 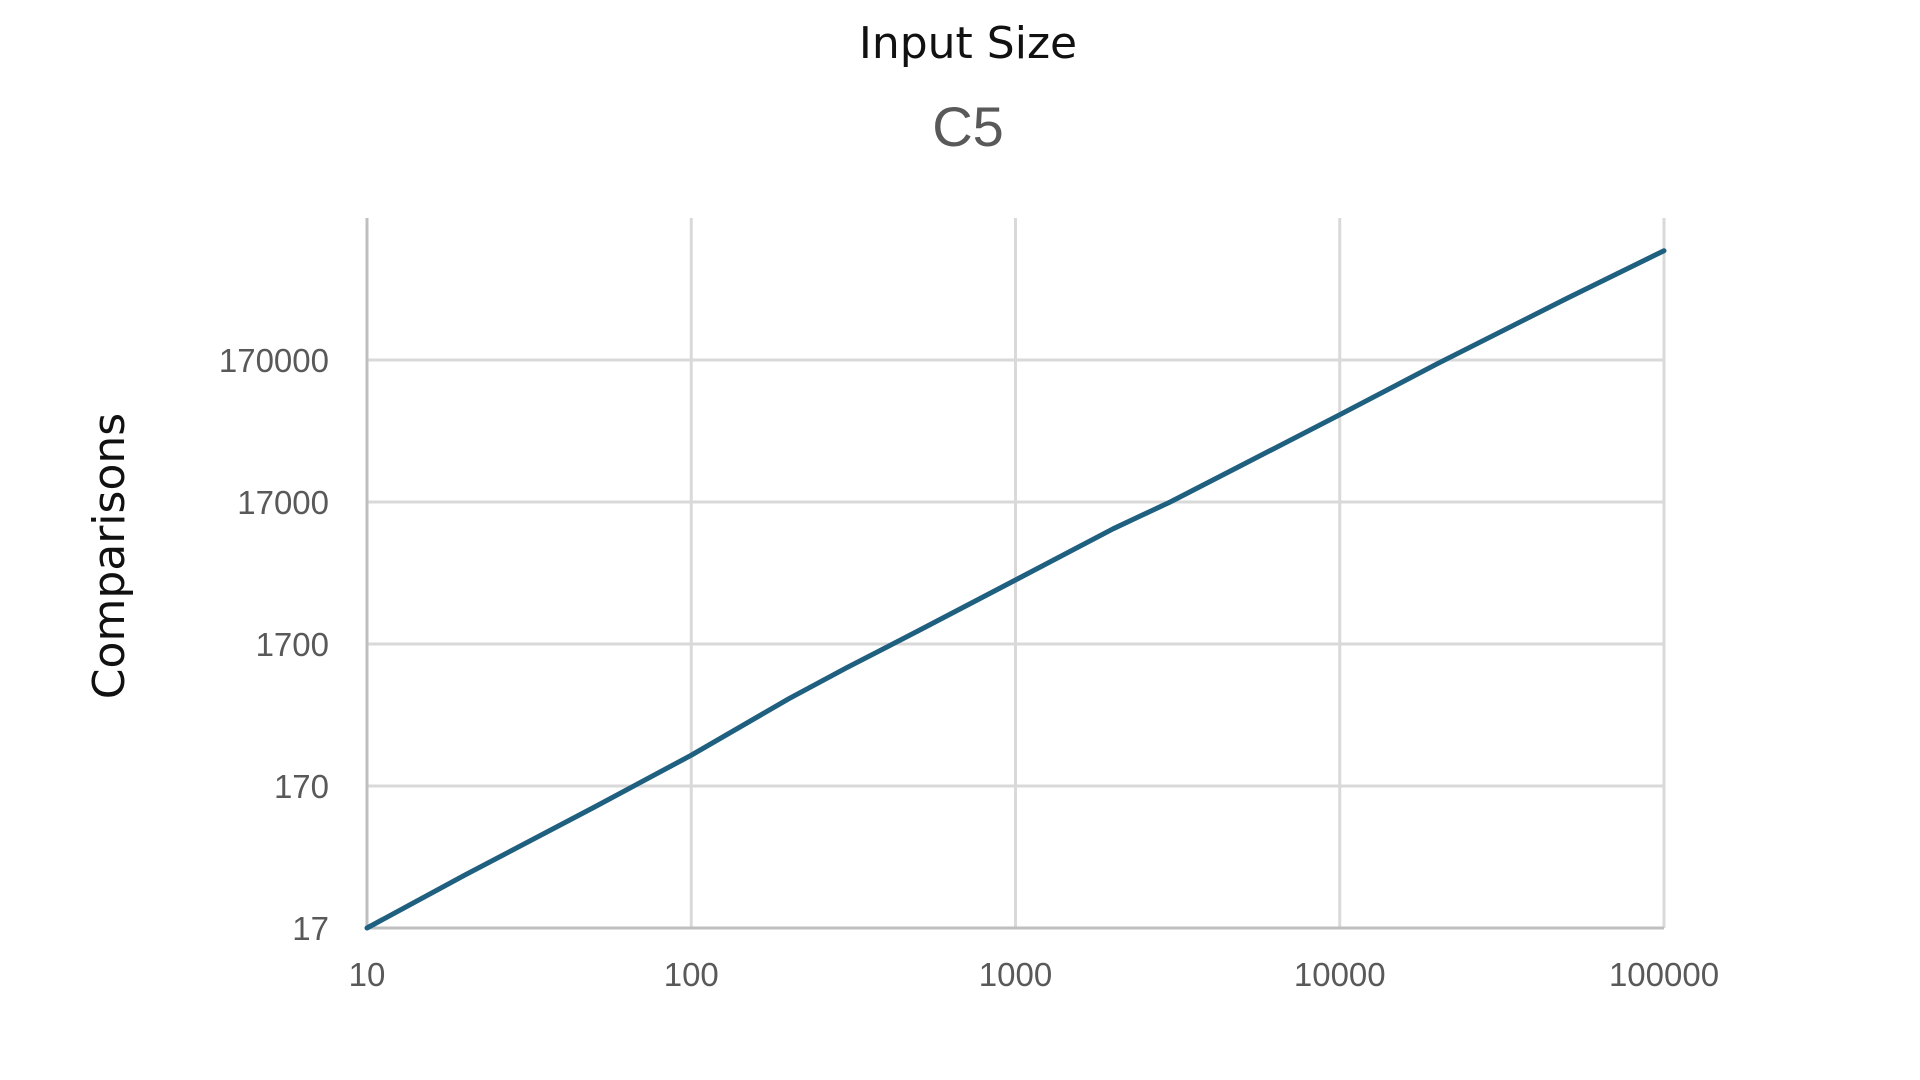 I want to click on y-tick-label: 170, so click(x=301, y=786).